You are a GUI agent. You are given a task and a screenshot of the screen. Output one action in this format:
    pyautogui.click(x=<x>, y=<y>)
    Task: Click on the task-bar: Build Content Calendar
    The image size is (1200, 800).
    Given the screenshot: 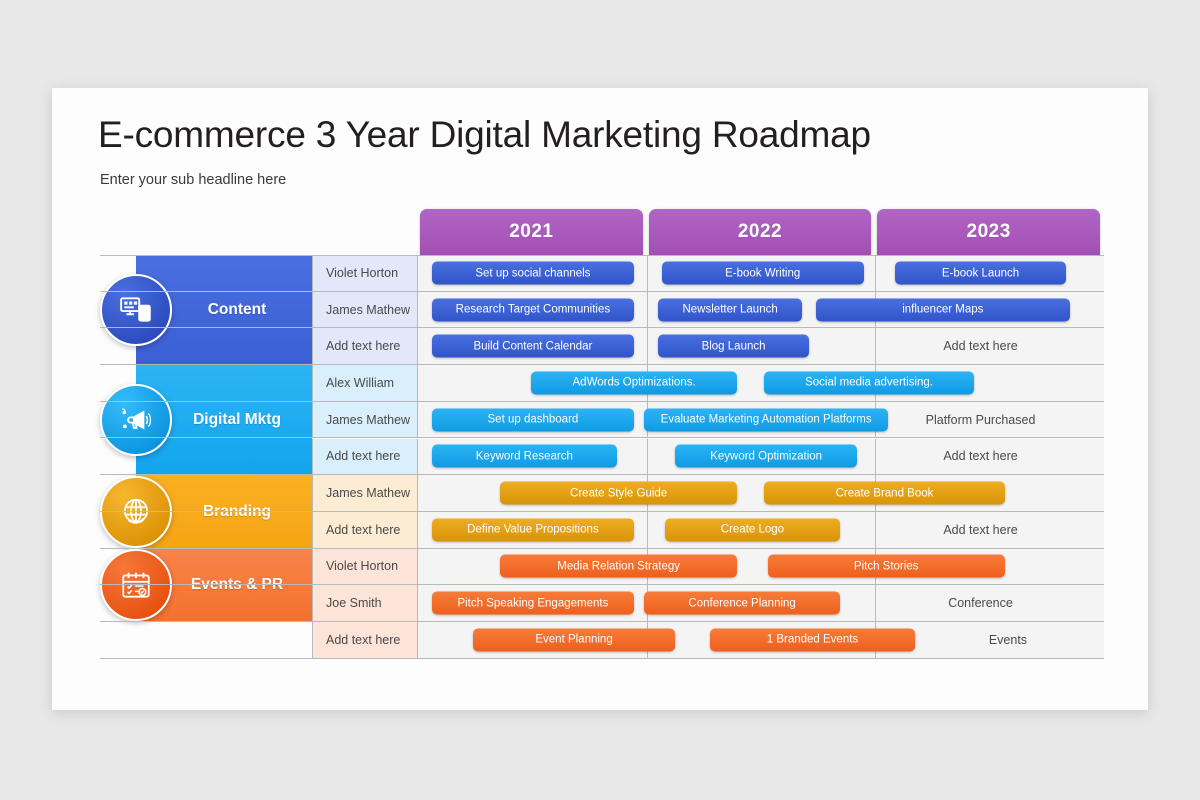 What is the action you would take?
    pyautogui.click(x=533, y=346)
    